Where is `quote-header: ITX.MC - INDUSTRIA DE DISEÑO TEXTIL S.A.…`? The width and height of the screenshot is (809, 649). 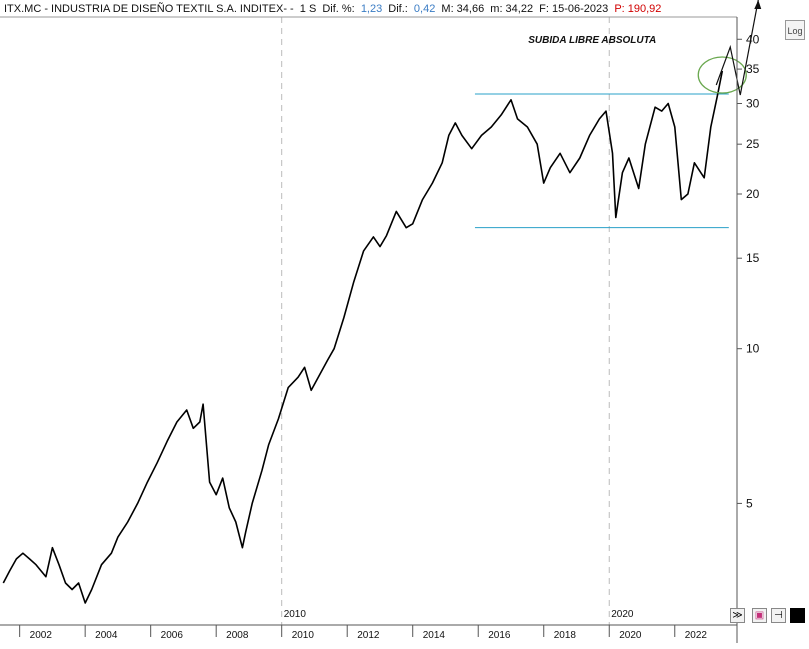
quote-header: ITX.MC - INDUSTRIA DE DISEÑO TEXTIL S.A.… is located at coordinates (334, 9).